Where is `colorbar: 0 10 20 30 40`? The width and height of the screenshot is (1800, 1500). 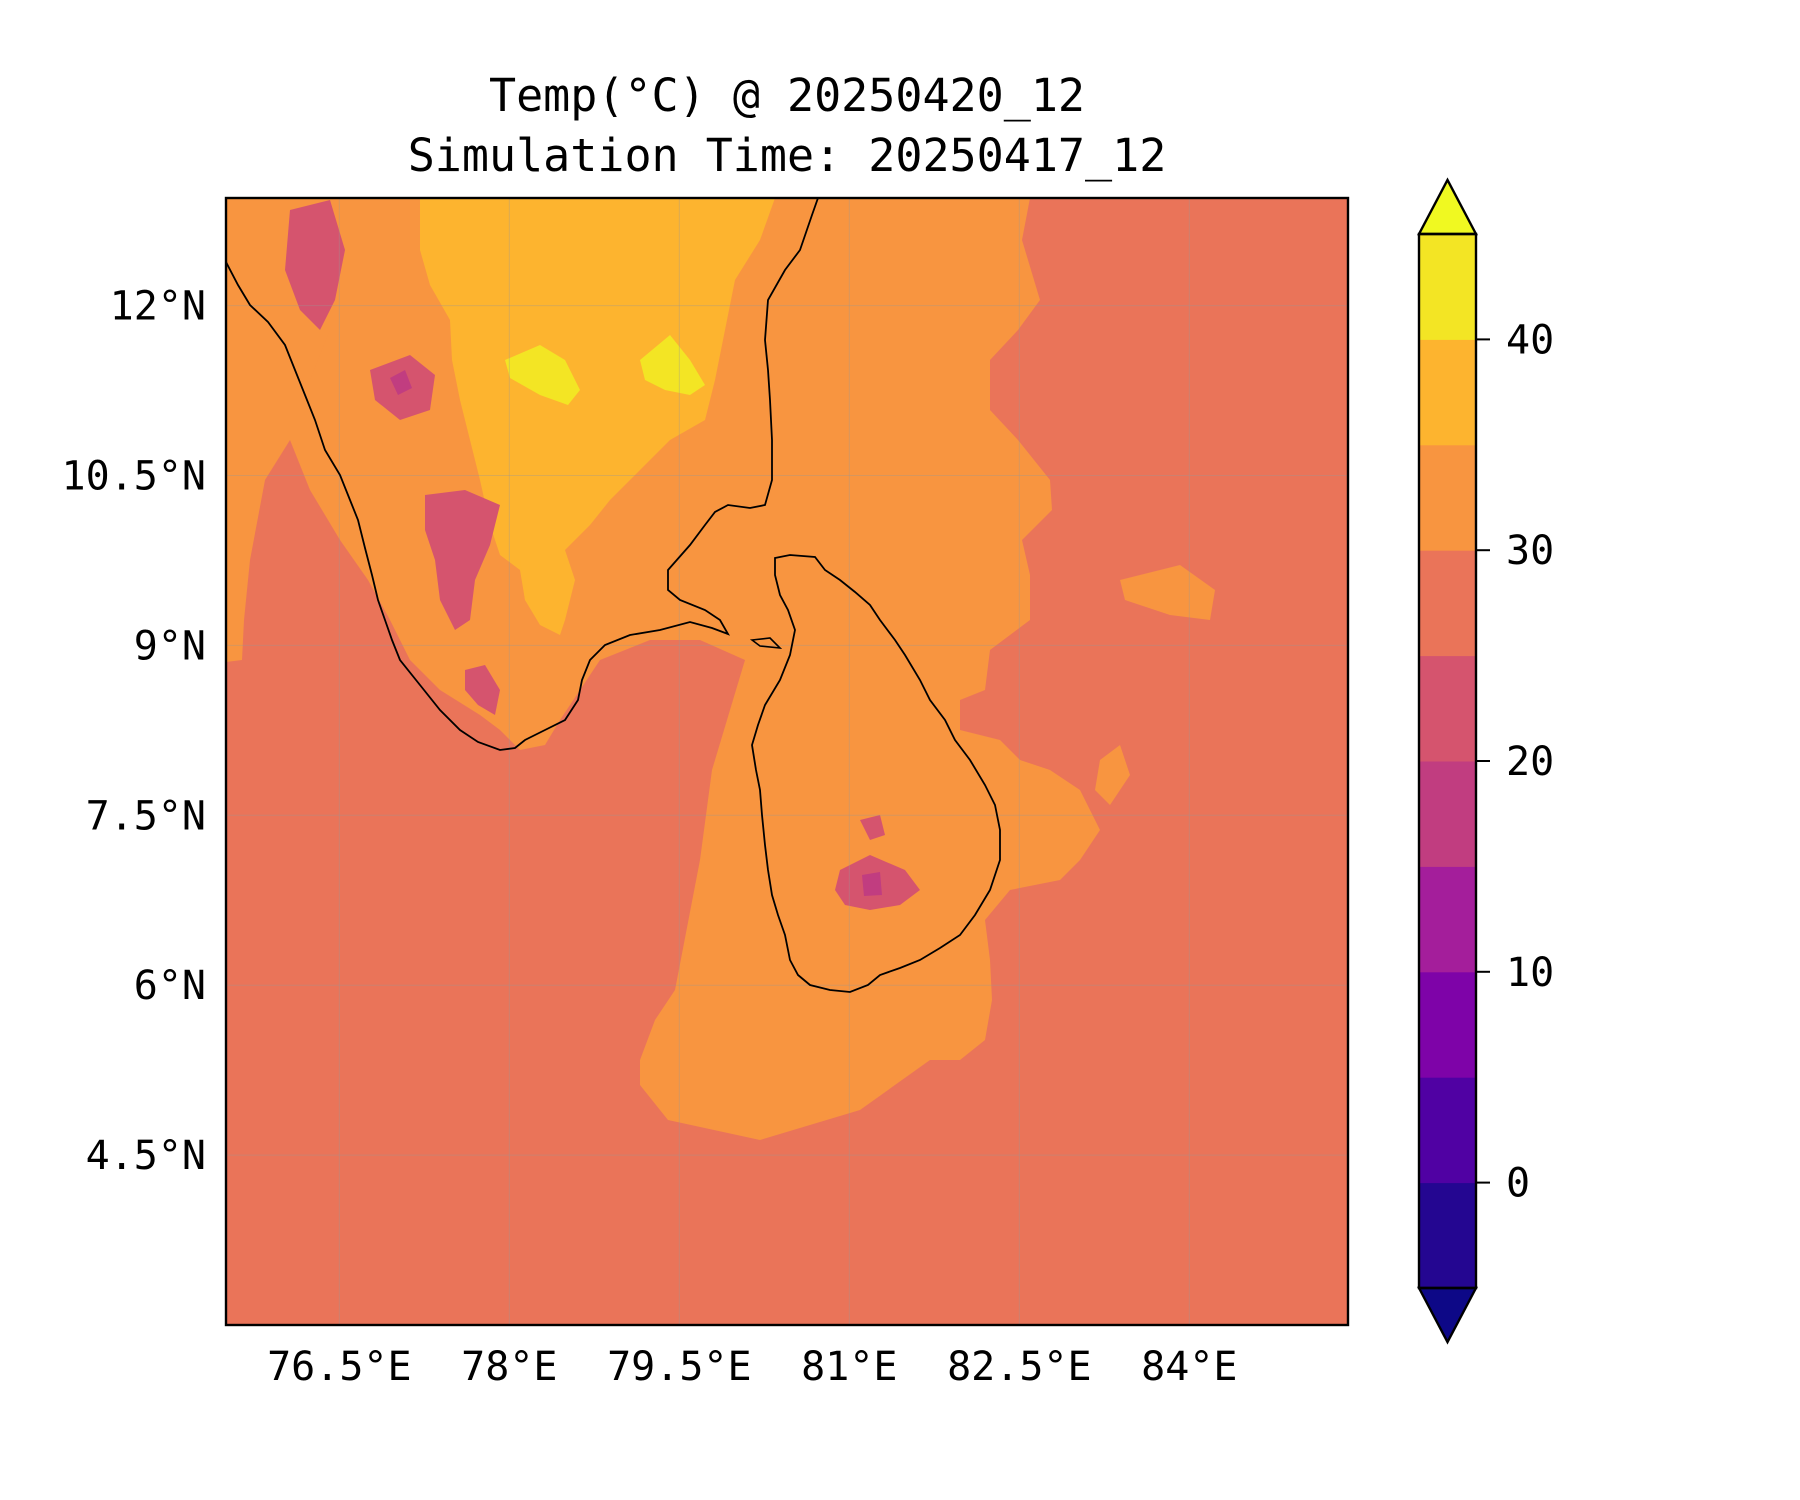 colorbar: 0 10 20 30 40 is located at coordinates (1485, 761).